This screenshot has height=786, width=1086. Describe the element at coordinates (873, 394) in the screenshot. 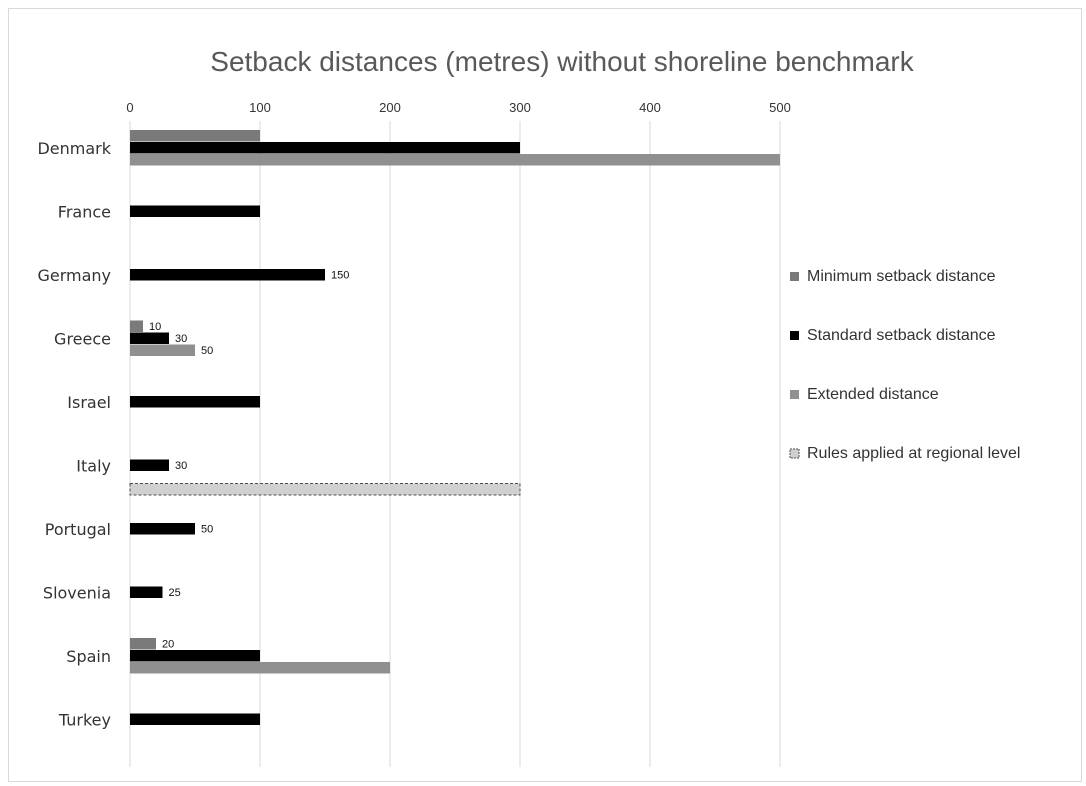

I see `legend-label-2: Extended distance` at that location.